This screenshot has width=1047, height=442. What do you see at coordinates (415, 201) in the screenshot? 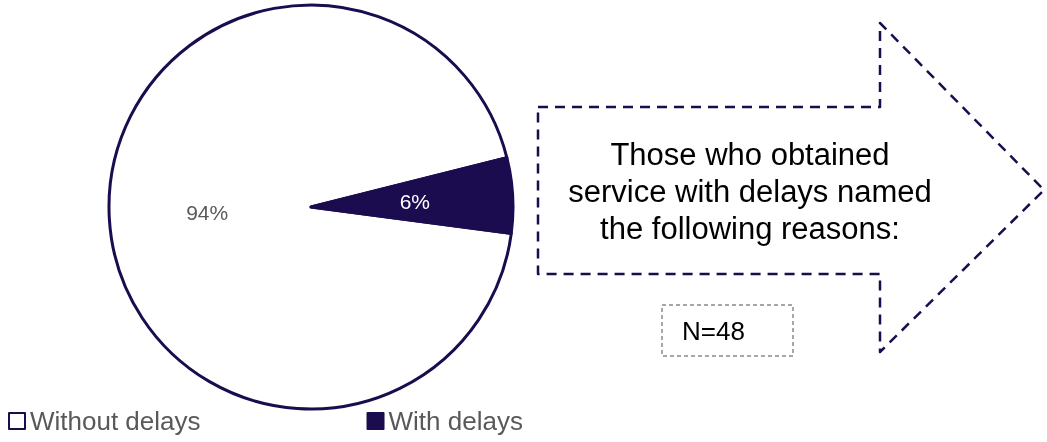
I see `data-label: 6%` at bounding box center [415, 201].